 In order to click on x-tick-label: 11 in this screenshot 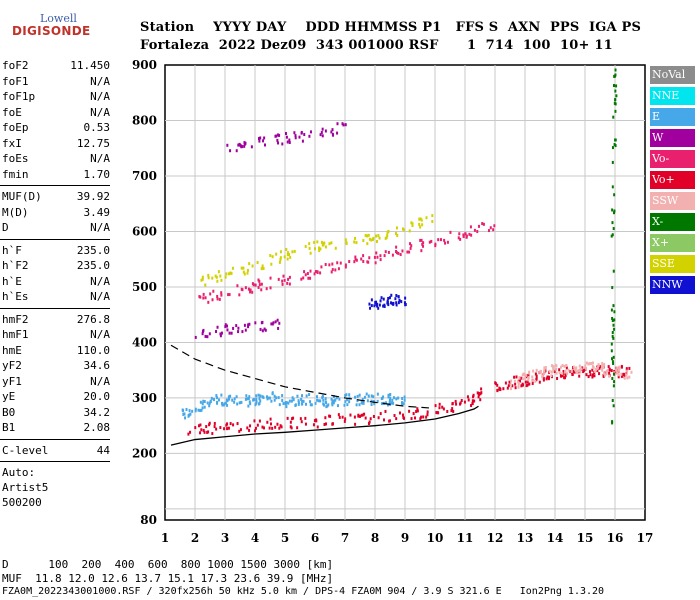, I will do `click(465, 538)`.